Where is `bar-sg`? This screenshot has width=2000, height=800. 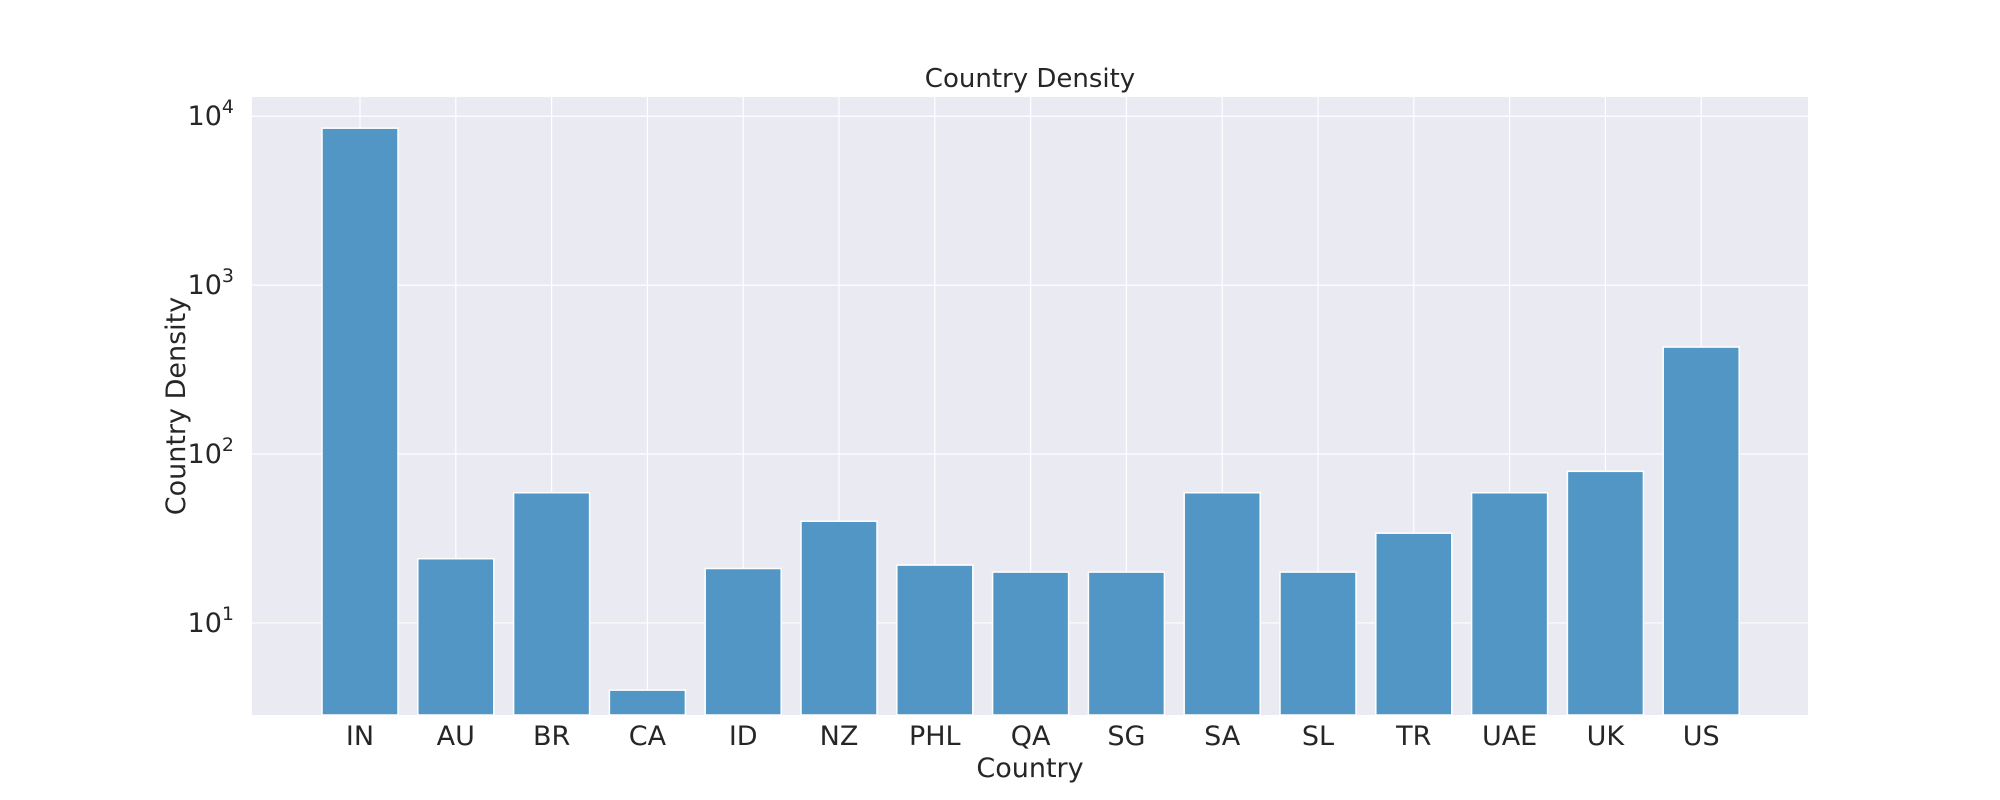 bar-sg is located at coordinates (1126, 643).